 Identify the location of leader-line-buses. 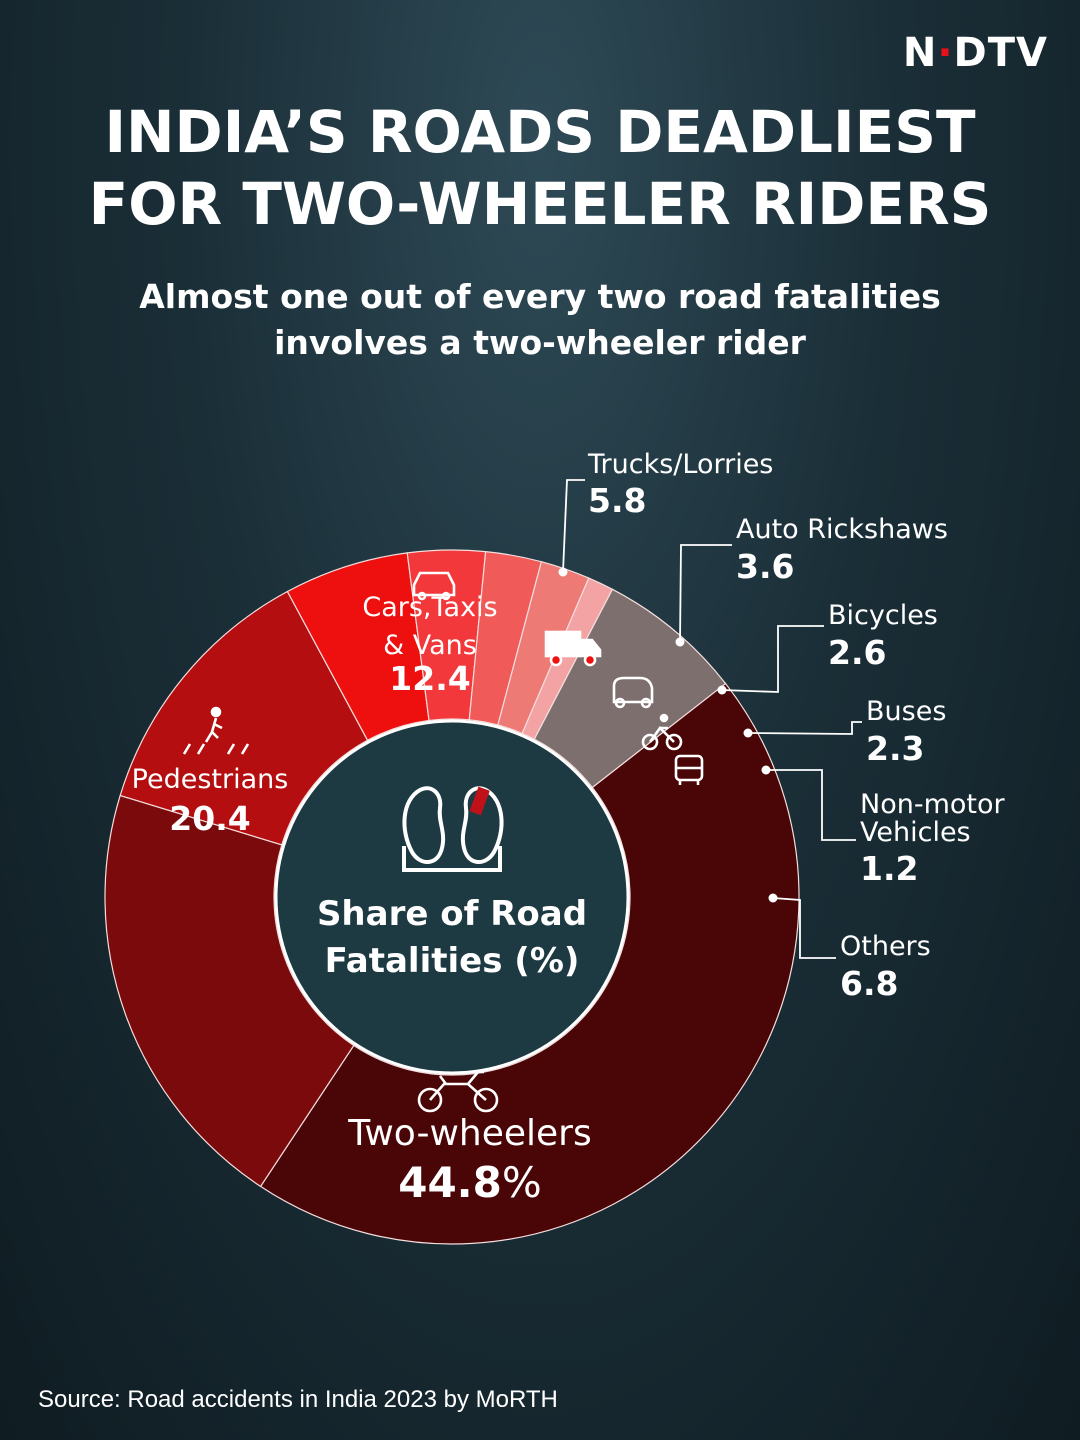
(804, 728).